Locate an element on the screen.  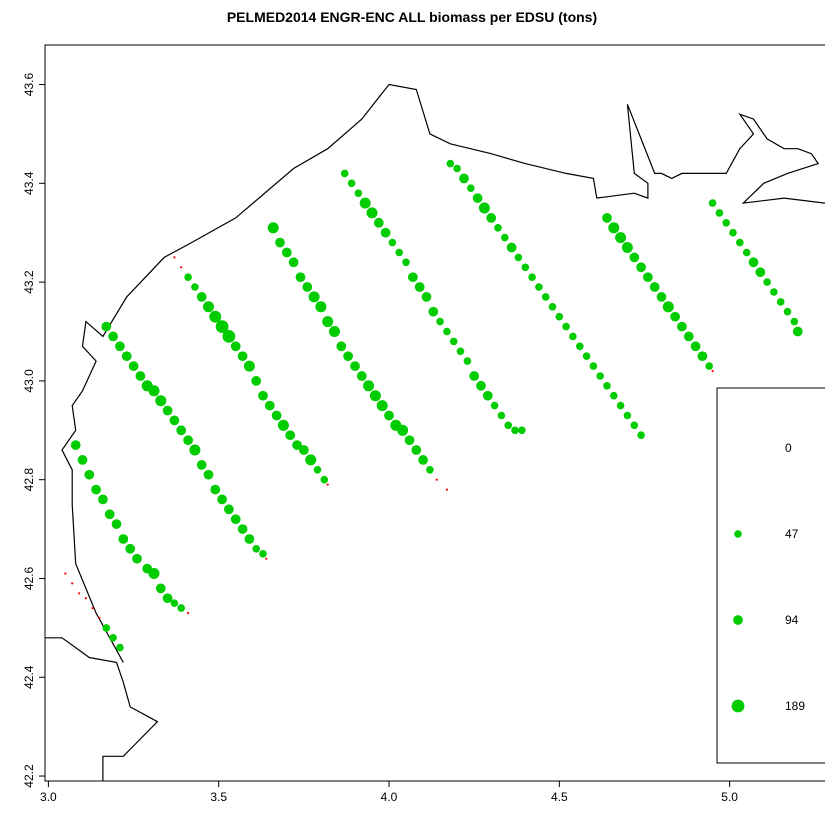
legend-label: 189 is located at coordinates (795, 706).